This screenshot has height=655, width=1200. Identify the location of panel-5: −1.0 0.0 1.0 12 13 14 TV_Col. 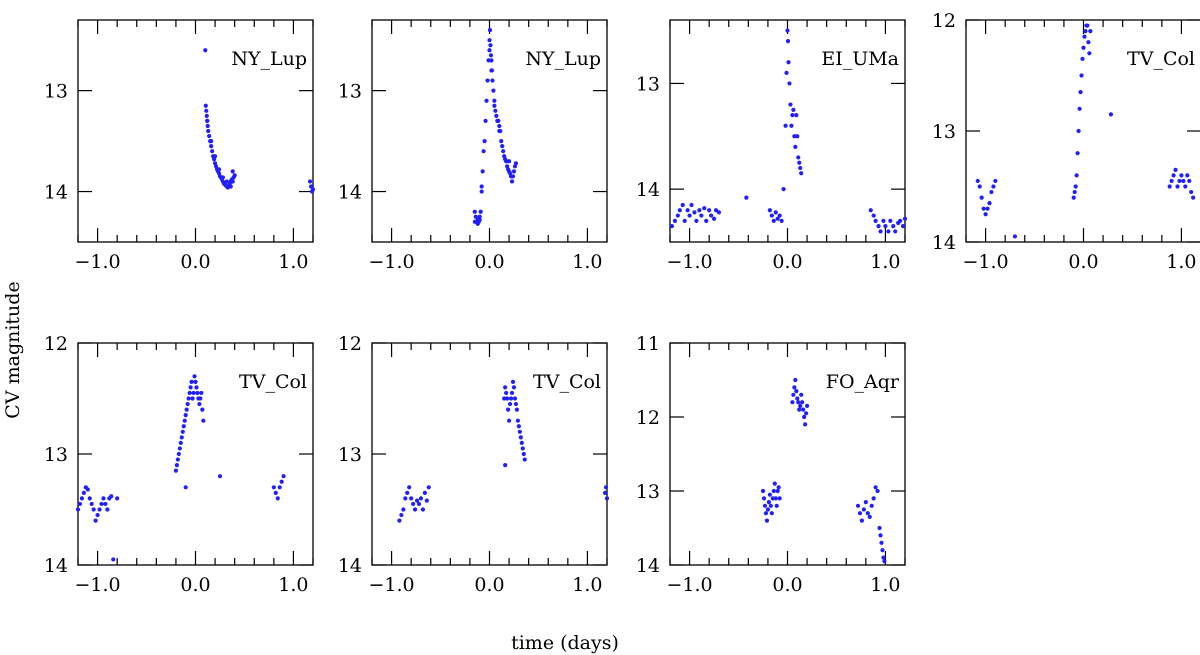
(179, 464).